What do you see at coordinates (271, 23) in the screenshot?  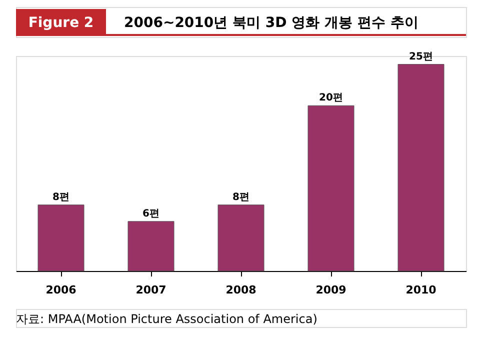 I see `chart-title: 2006~2010년 북미 3D 영화 개봉 편수 추이` at bounding box center [271, 23].